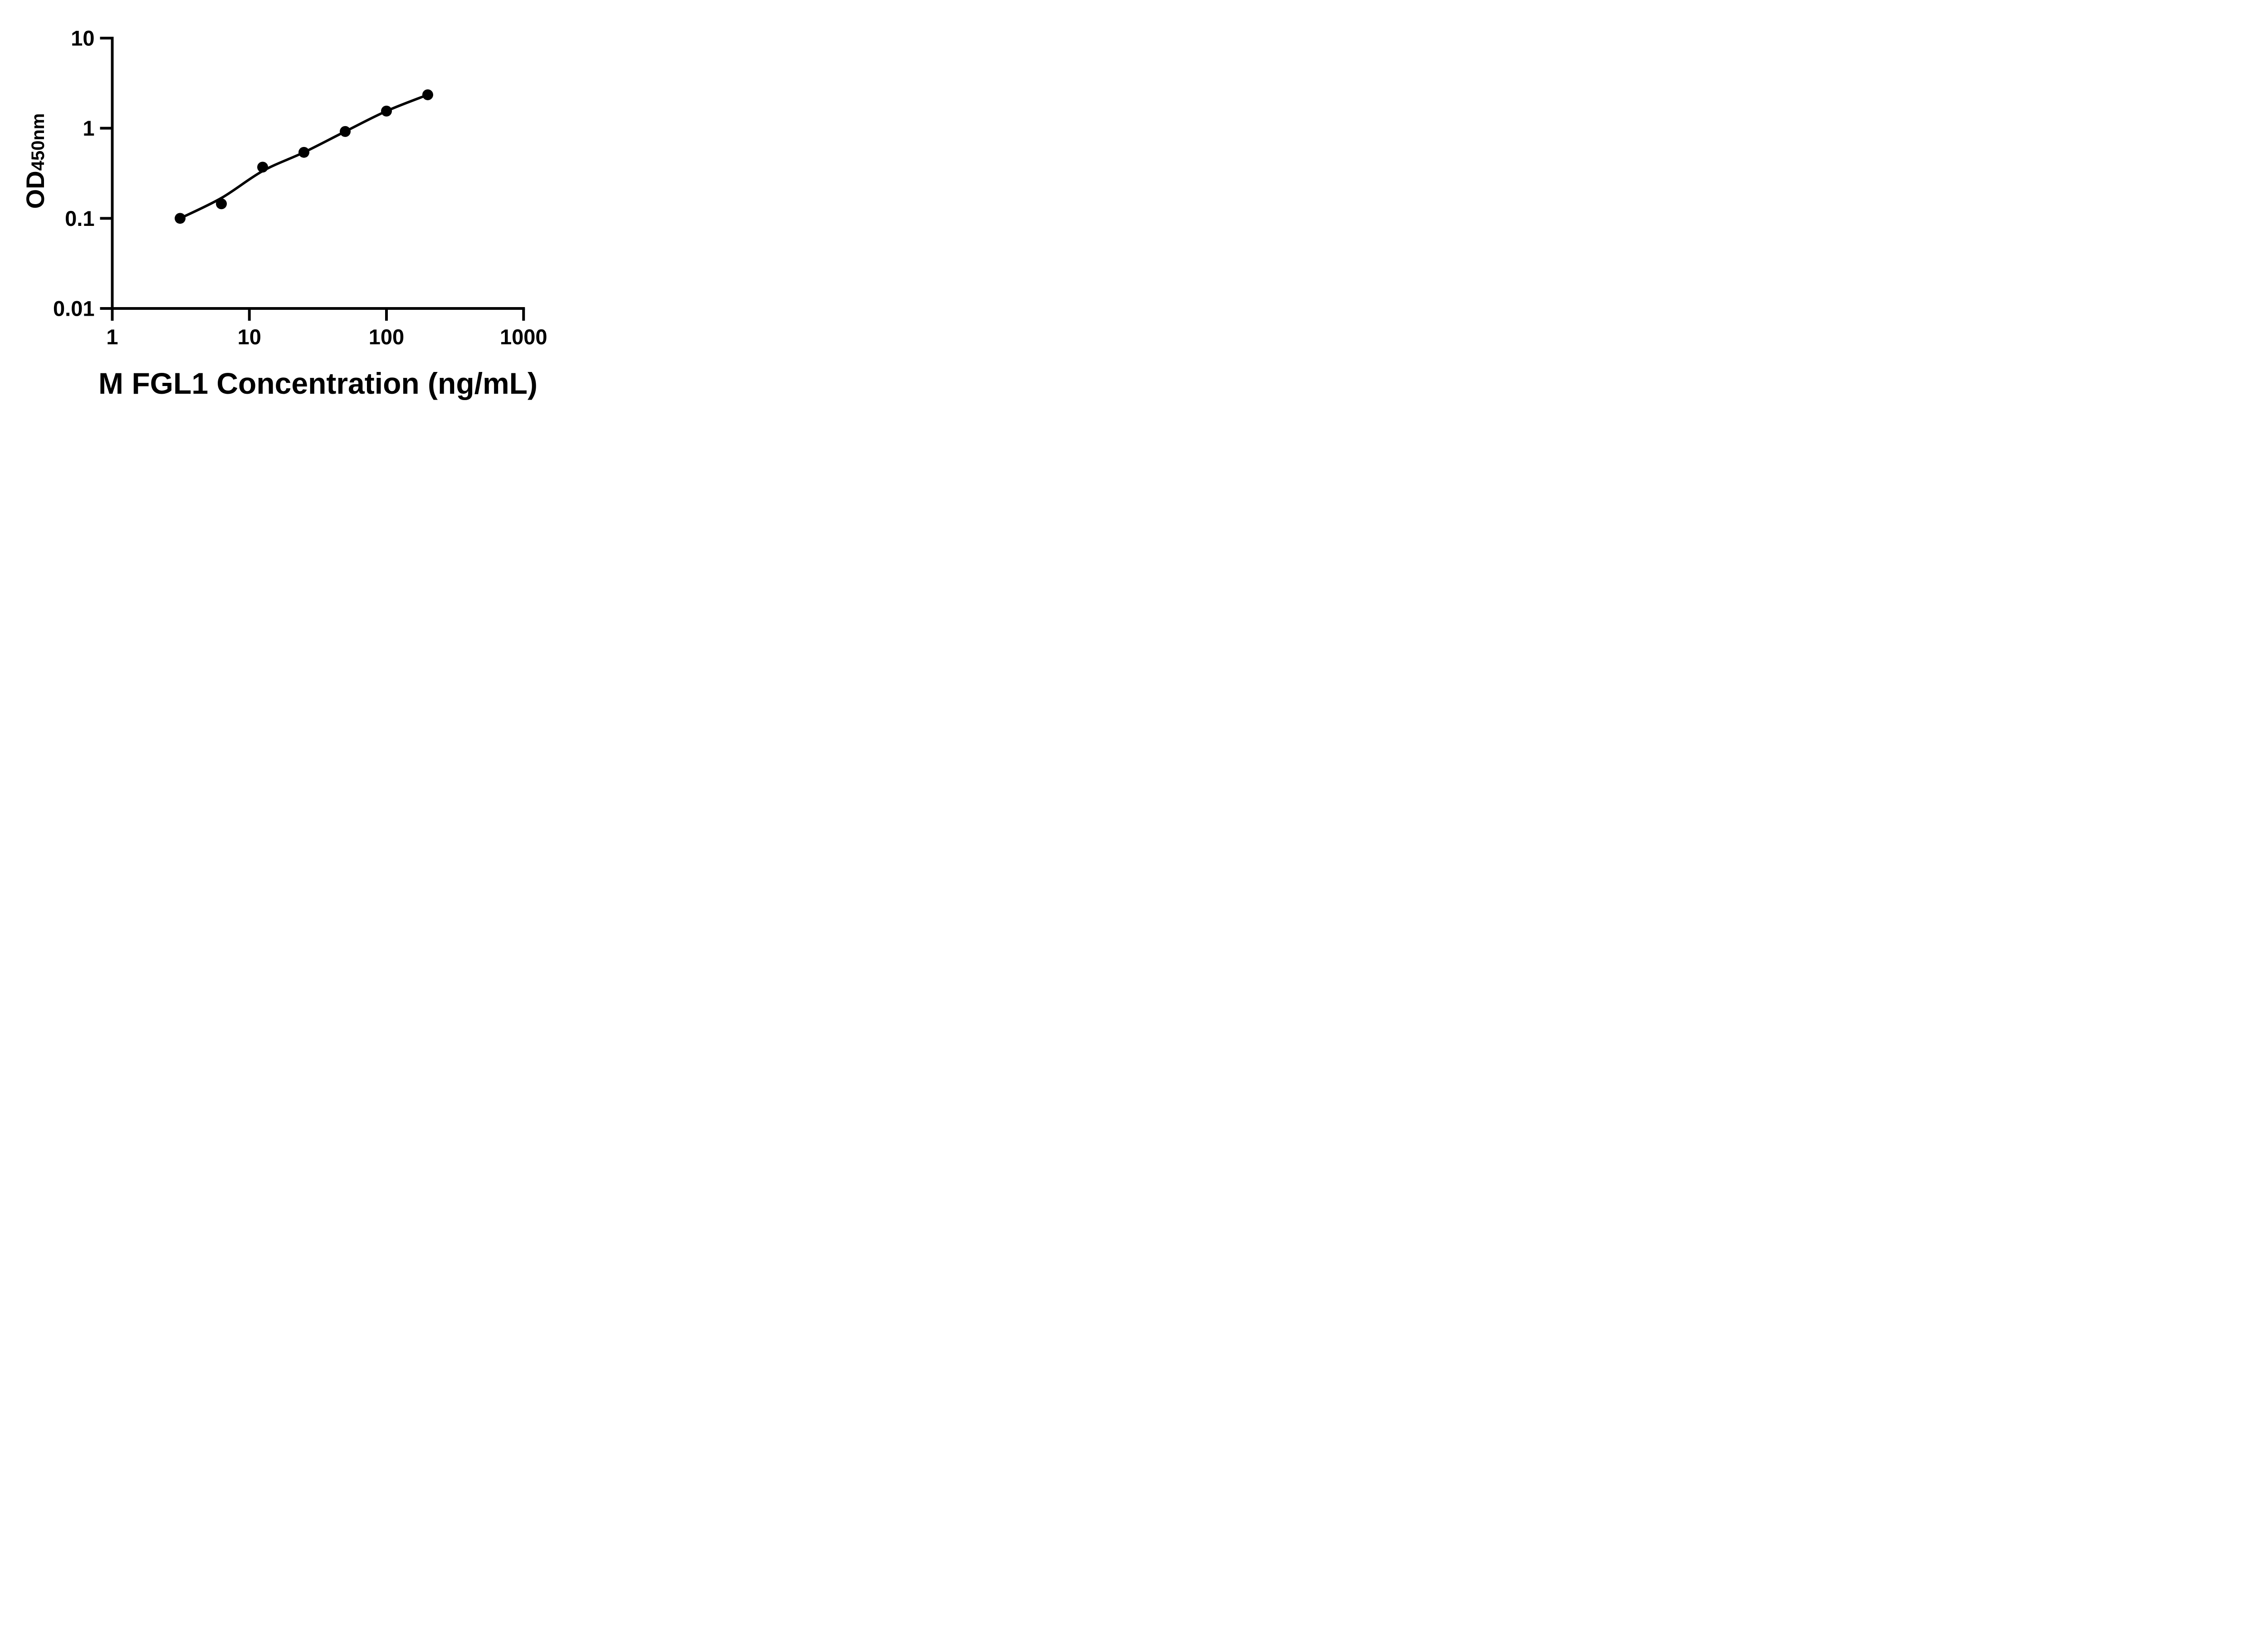  I want to click on x-tick-label: 10, so click(249, 337).